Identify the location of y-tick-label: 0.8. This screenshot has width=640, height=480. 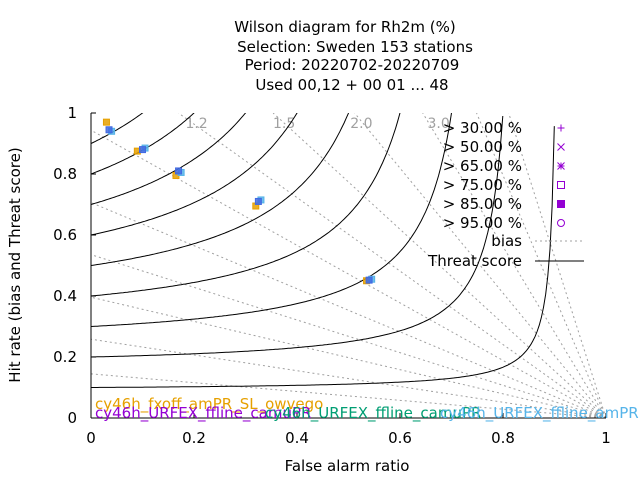
(65, 174).